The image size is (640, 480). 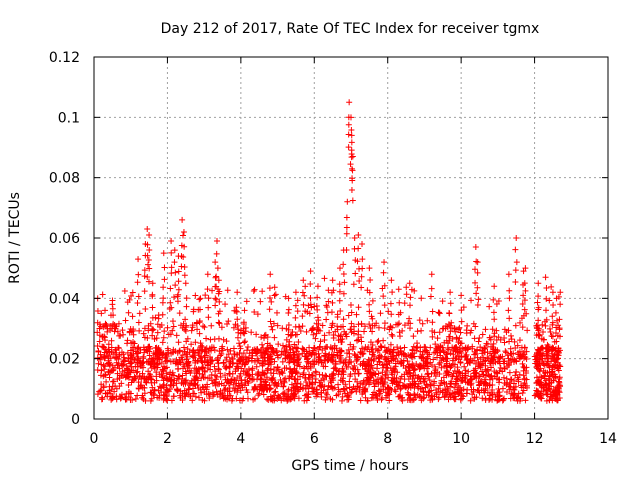 What do you see at coordinates (608, 439) in the screenshot?
I see `x-tick-label: 14` at bounding box center [608, 439].